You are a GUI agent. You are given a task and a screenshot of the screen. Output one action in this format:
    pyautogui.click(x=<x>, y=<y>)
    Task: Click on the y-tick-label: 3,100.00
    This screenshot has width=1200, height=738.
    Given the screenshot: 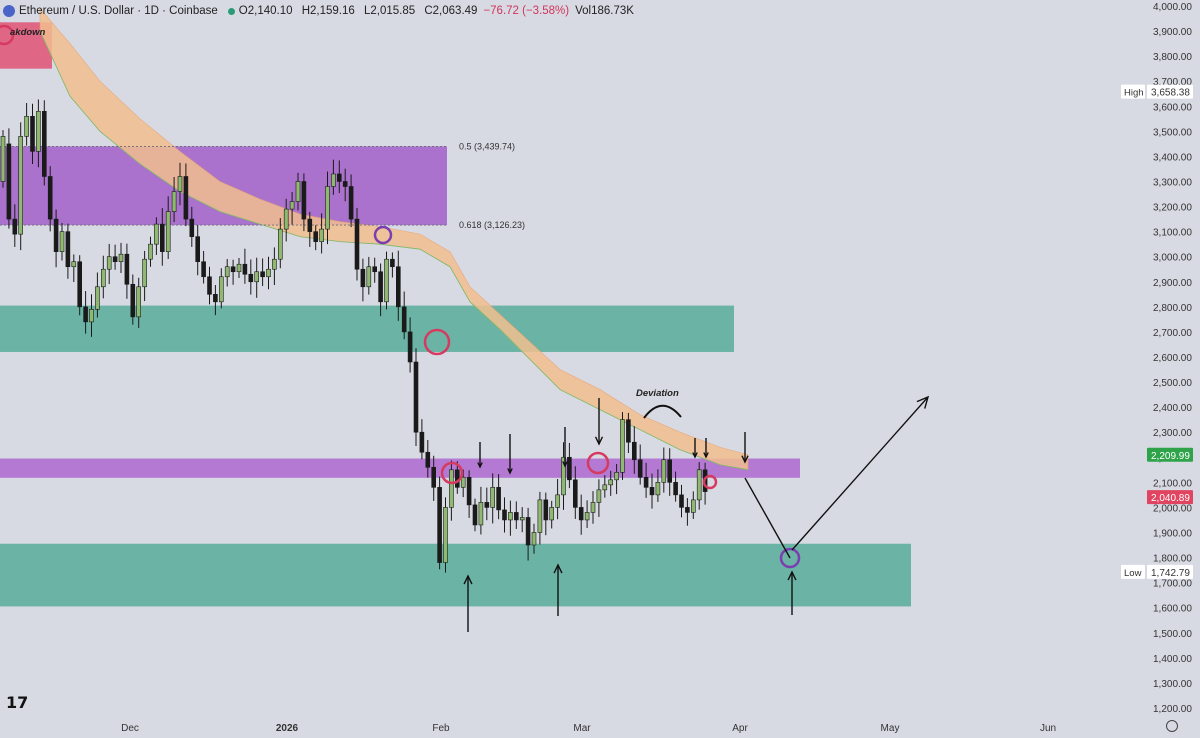 What is the action you would take?
    pyautogui.click(x=1172, y=233)
    